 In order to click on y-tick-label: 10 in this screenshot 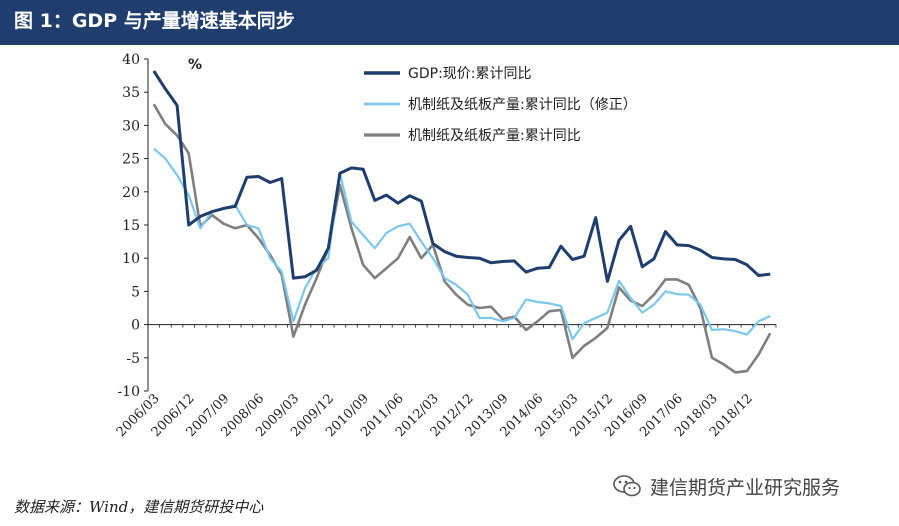, I will do `click(131, 259)`.